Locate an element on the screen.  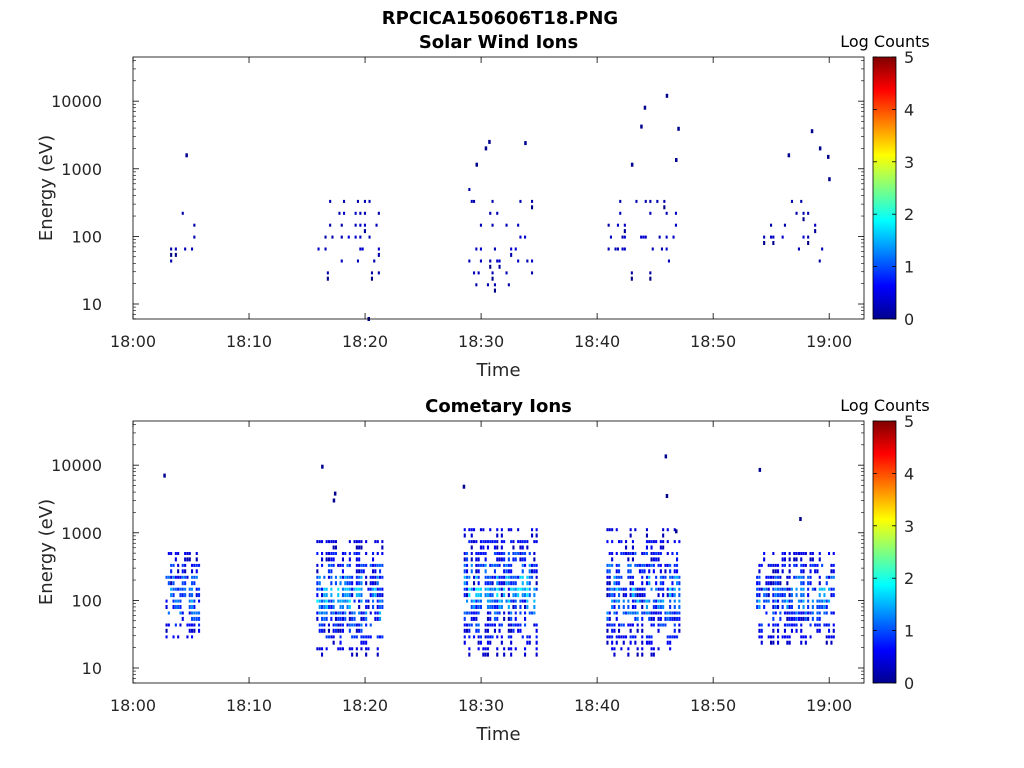
y-axis-label: Energy (eV) is located at coordinates (46, 188).